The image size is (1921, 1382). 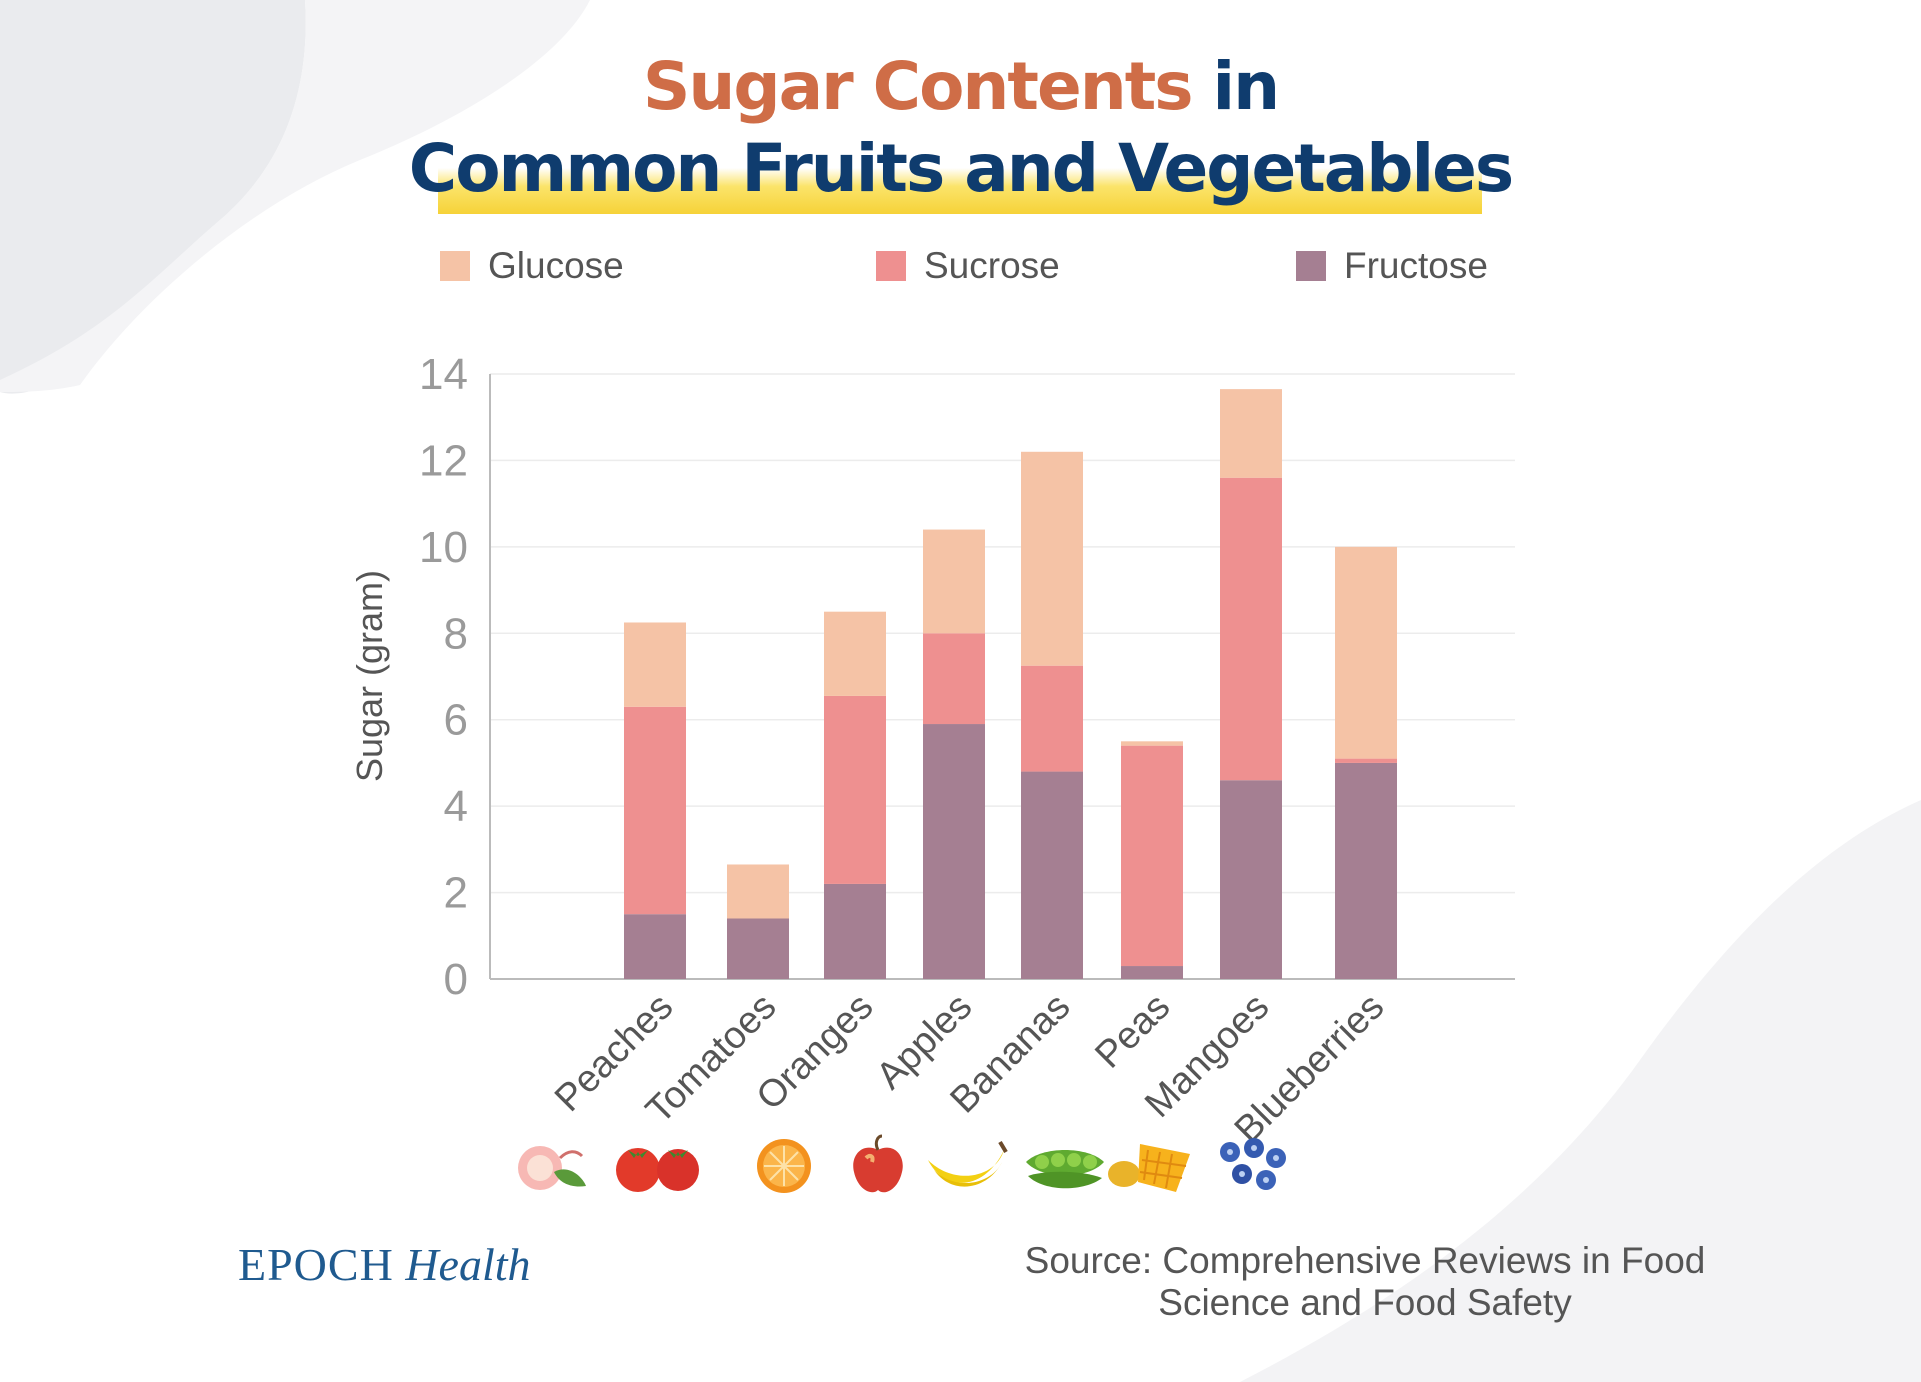 What do you see at coordinates (443, 460) in the screenshot?
I see `y-tick-label: 12` at bounding box center [443, 460].